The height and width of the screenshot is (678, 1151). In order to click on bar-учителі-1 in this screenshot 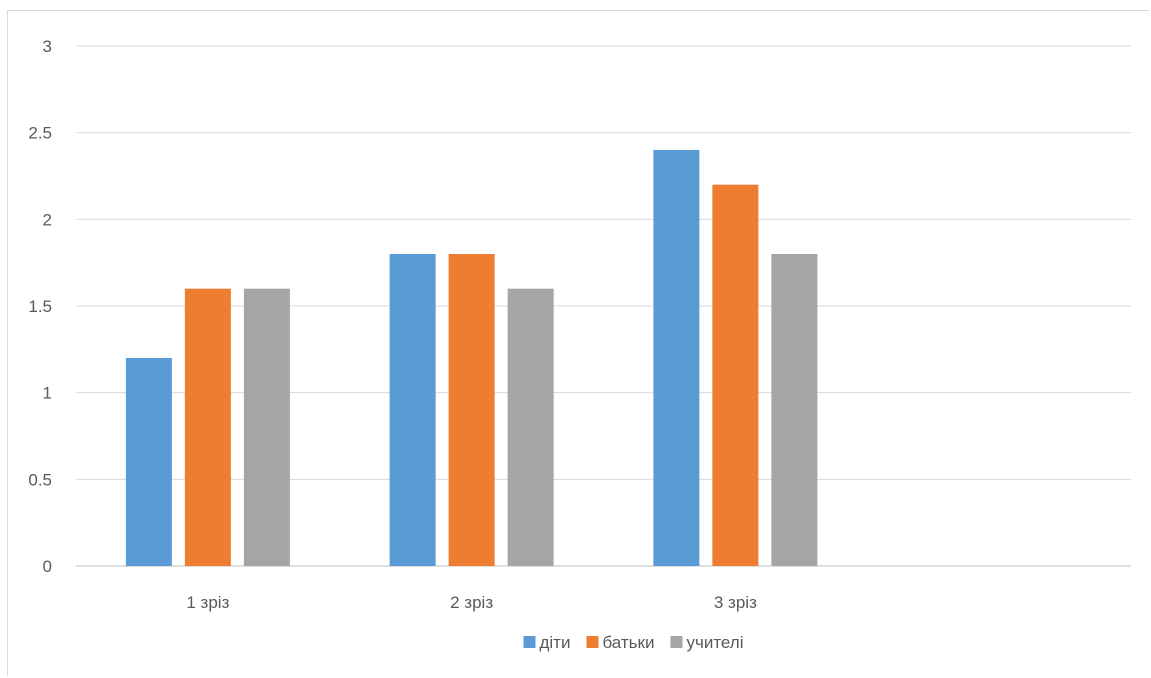, I will do `click(266, 427)`.